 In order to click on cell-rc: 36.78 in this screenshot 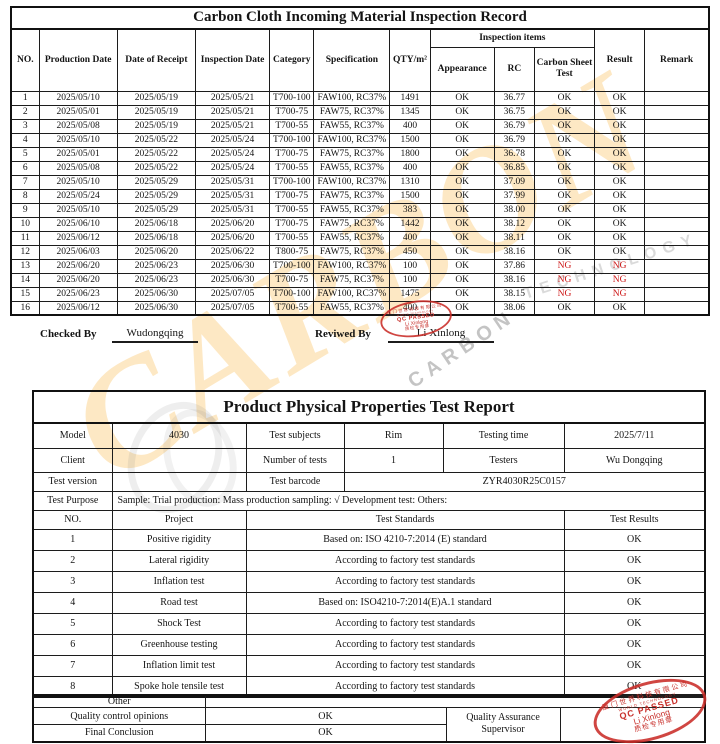, I will do `click(514, 154)`.